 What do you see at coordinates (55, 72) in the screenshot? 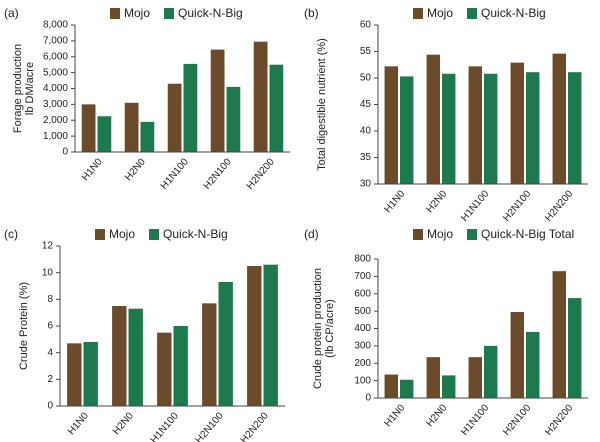
I see `y-tick-label: 5,000` at bounding box center [55, 72].